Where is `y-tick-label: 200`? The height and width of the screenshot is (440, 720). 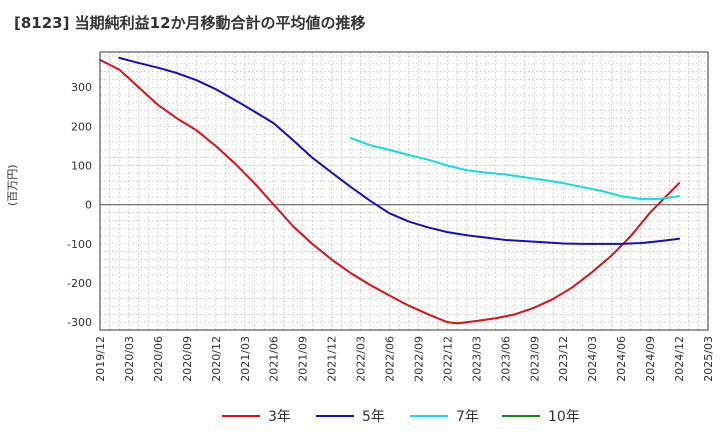 y-tick-label: 200 is located at coordinates (81, 126).